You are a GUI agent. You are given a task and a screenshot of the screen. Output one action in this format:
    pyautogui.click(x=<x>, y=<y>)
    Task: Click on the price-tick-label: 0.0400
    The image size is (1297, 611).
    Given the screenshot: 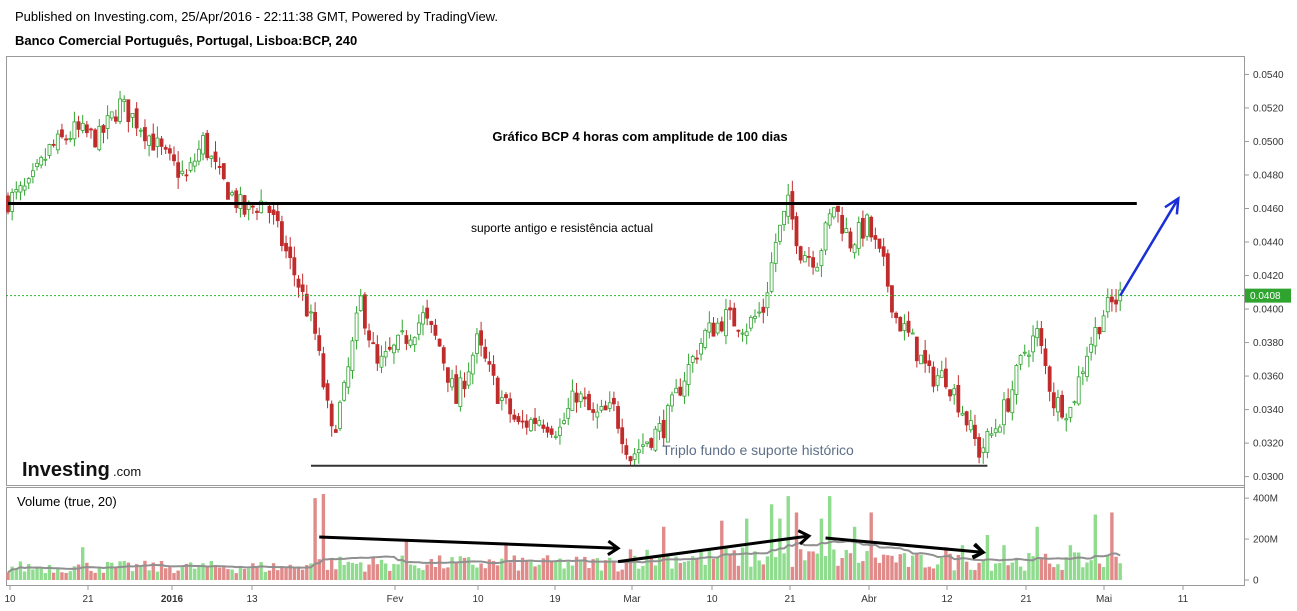 What is the action you would take?
    pyautogui.click(x=1268, y=310)
    